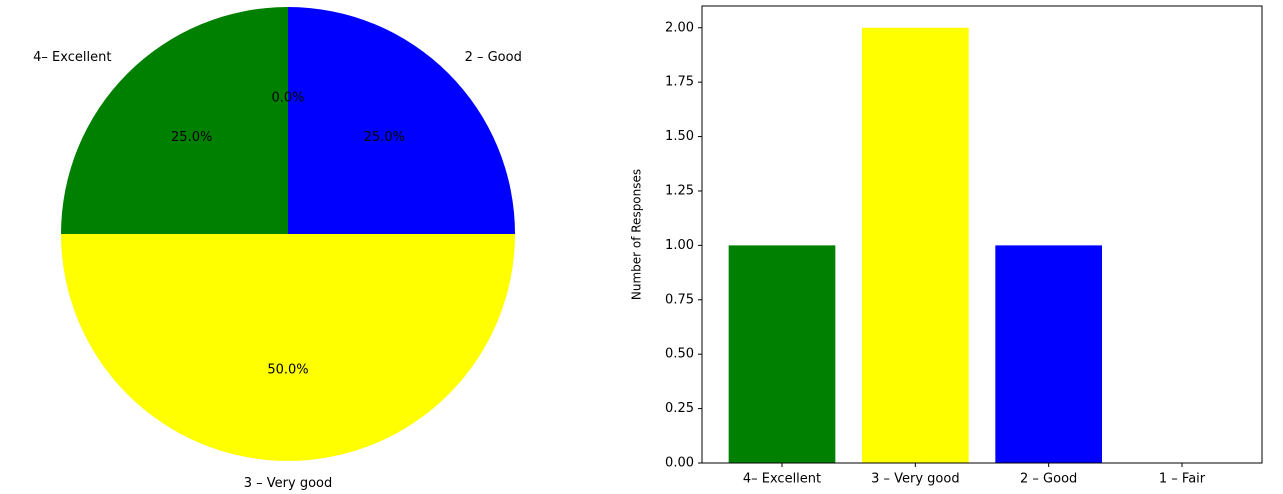 The image size is (1283, 494). What do you see at coordinates (782, 354) in the screenshot?
I see `bar-4-excellent` at bounding box center [782, 354].